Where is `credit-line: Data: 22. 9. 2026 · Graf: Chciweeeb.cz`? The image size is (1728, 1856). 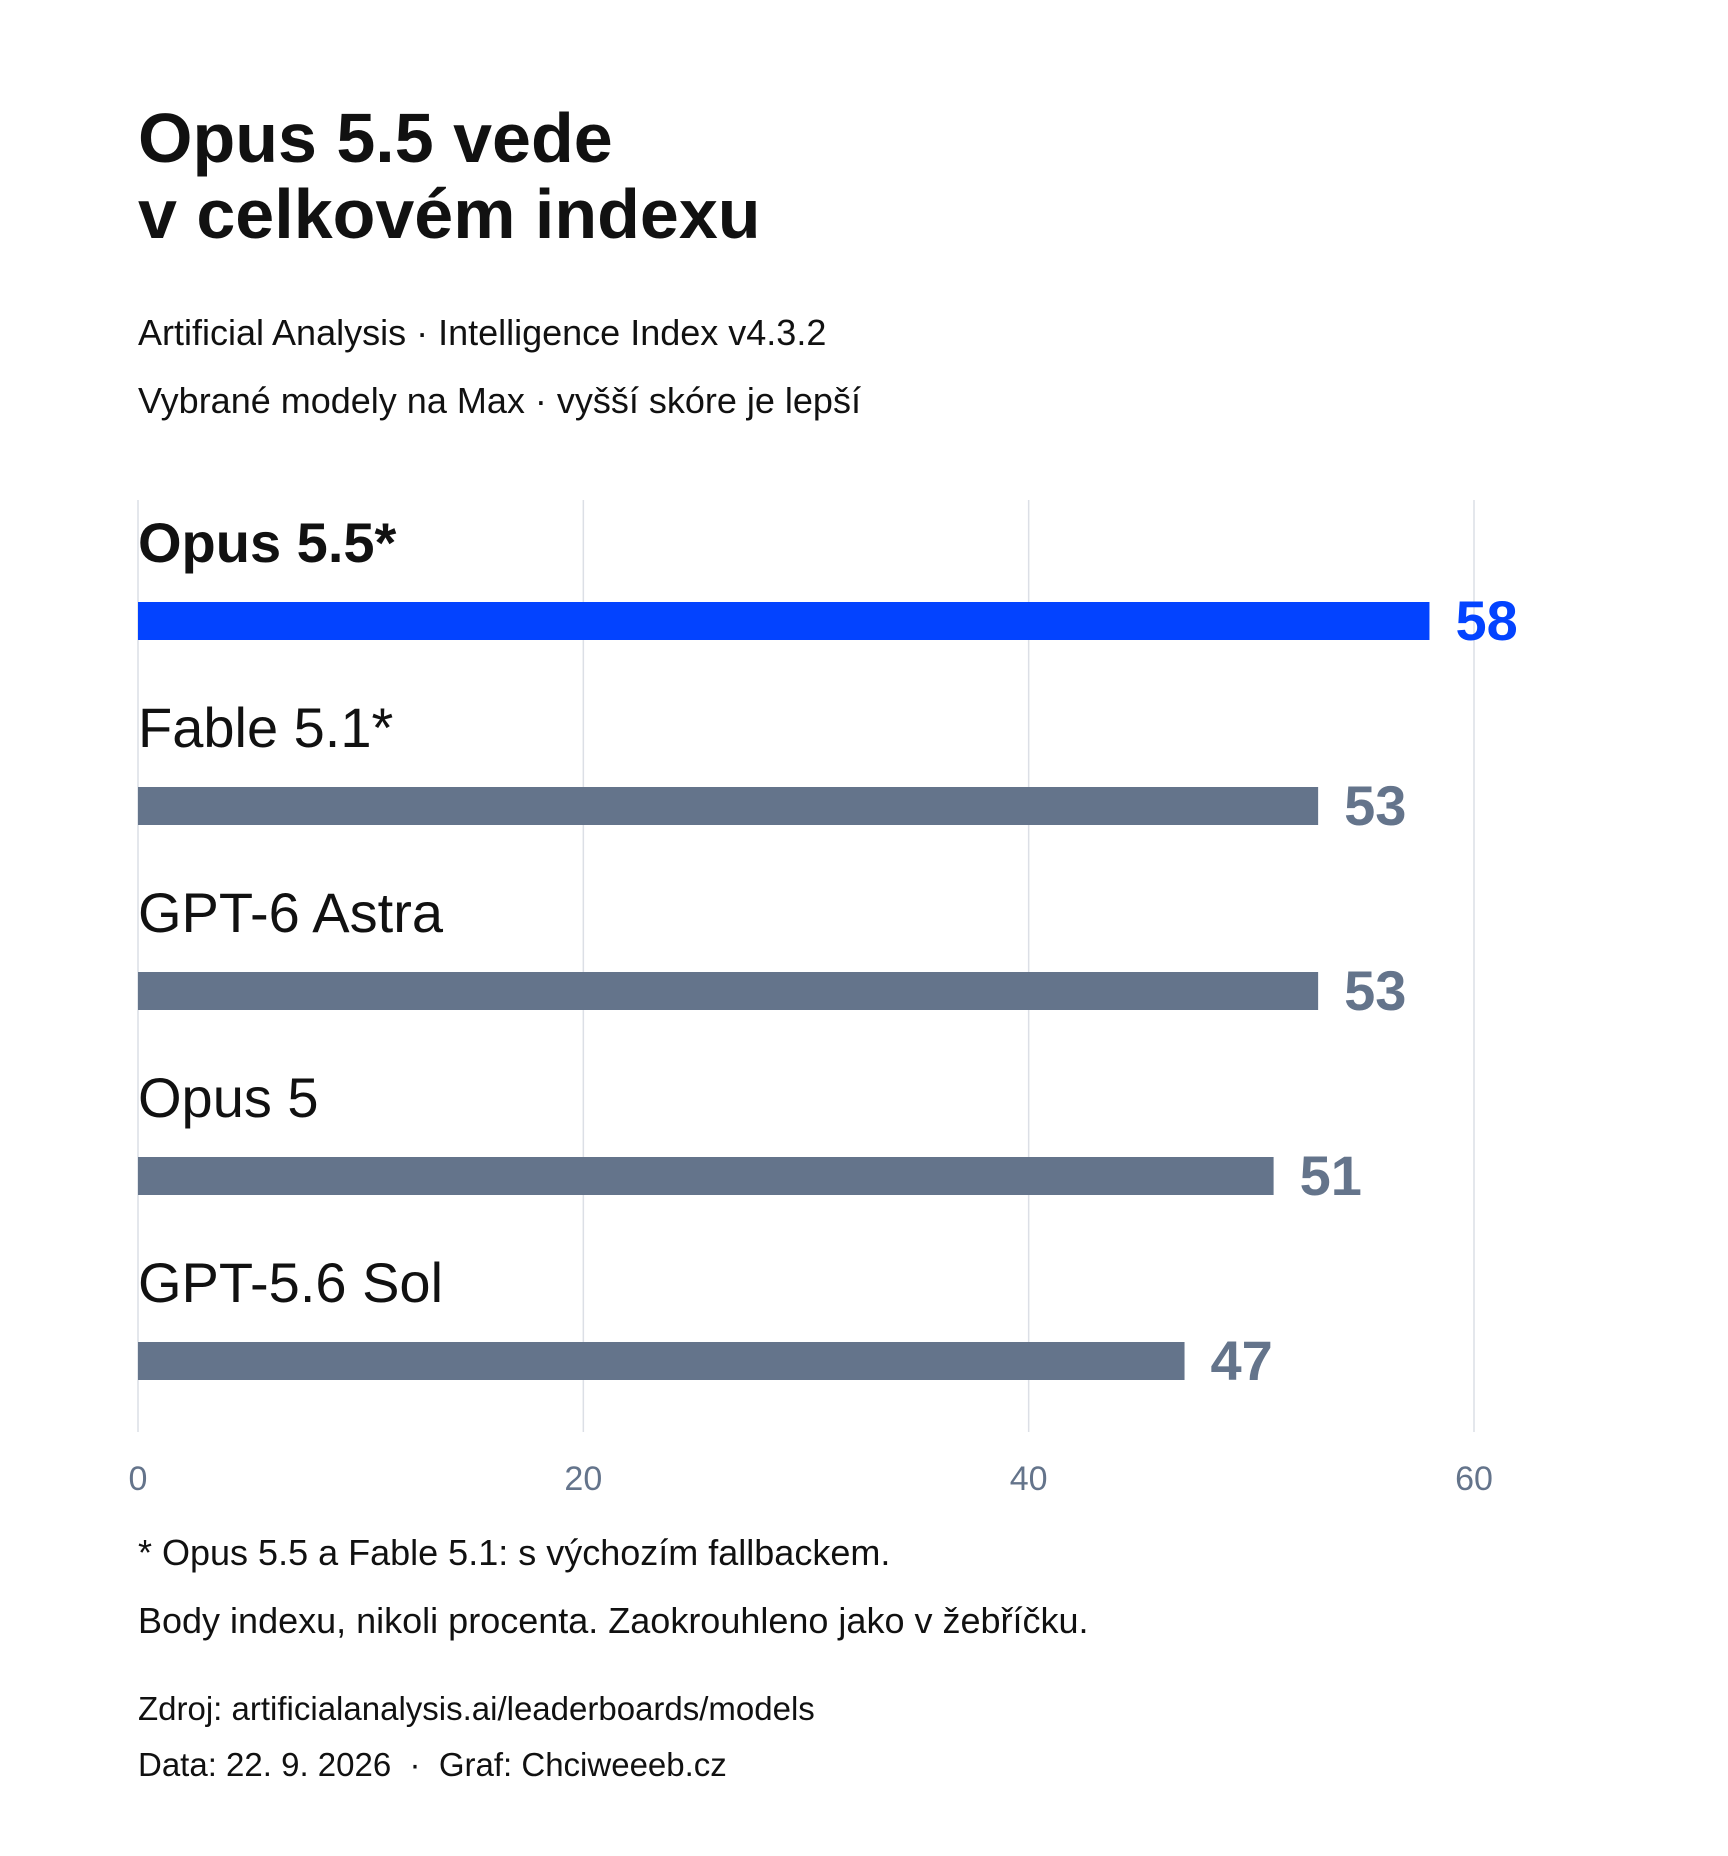 credit-line: Data: 22. 9. 2026 · Graf: Chciweeeb.cz is located at coordinates (432, 1764).